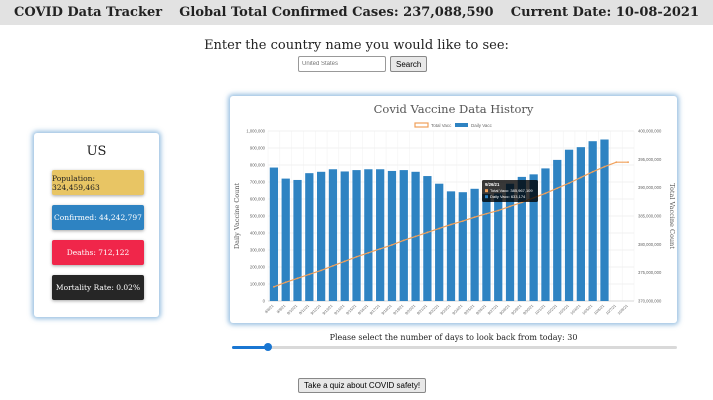 Image resolution: width=713 pixels, height=400 pixels. Describe the element at coordinates (387, 310) in the screenshot. I see `x-tick-label: 9/18/21` at that location.